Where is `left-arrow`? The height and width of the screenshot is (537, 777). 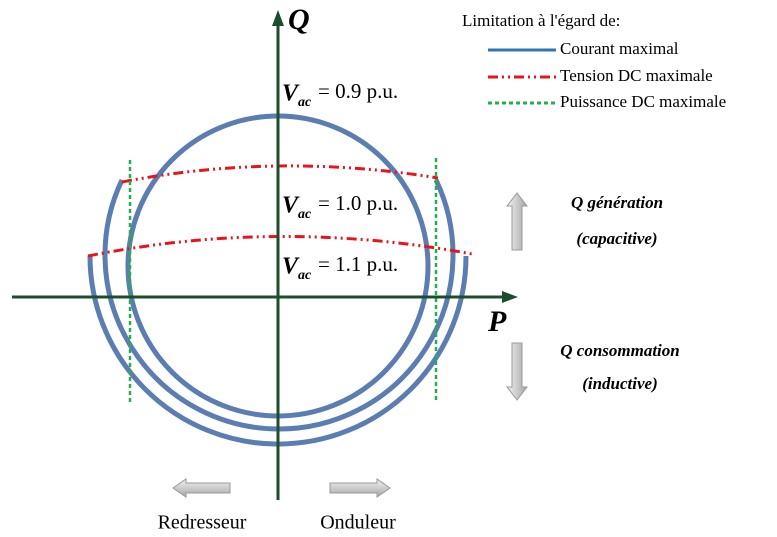 left-arrow is located at coordinates (201, 488).